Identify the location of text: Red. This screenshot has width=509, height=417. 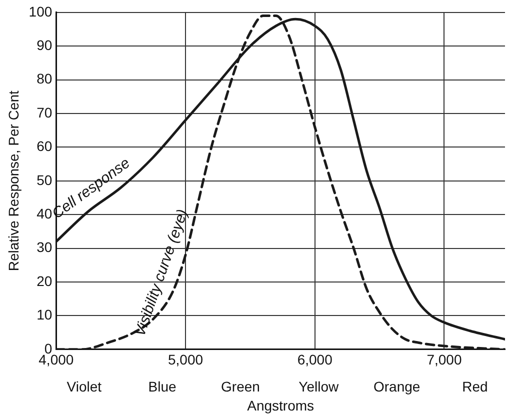
(475, 386).